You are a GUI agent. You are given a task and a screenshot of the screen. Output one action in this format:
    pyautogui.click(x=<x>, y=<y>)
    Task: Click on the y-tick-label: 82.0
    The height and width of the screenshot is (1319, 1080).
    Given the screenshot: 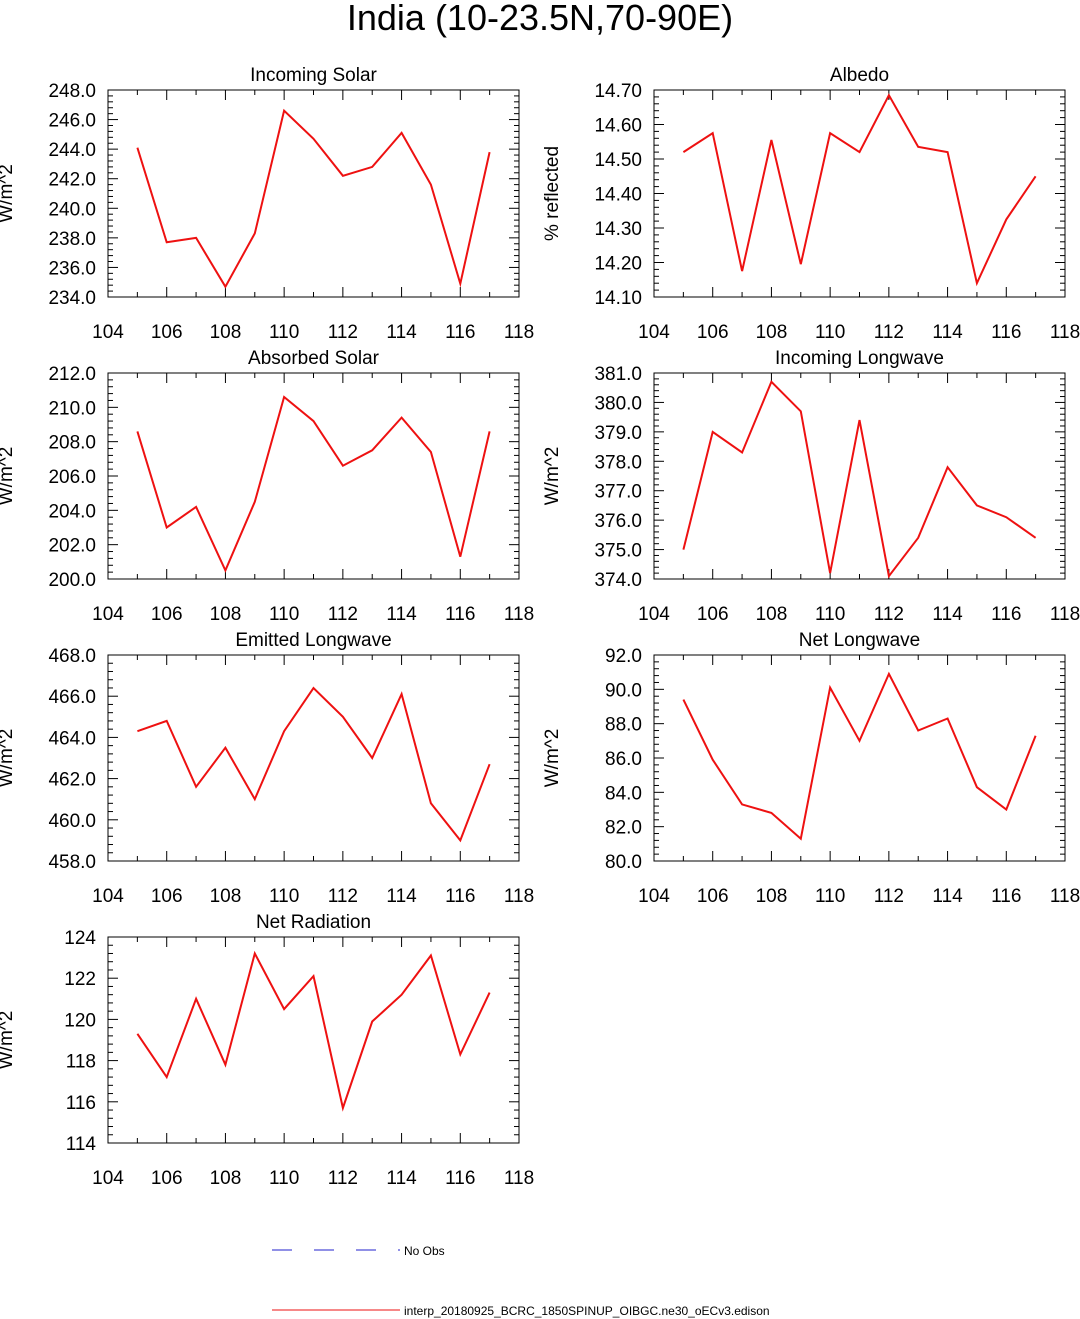 What is the action you would take?
    pyautogui.click(x=623, y=828)
    